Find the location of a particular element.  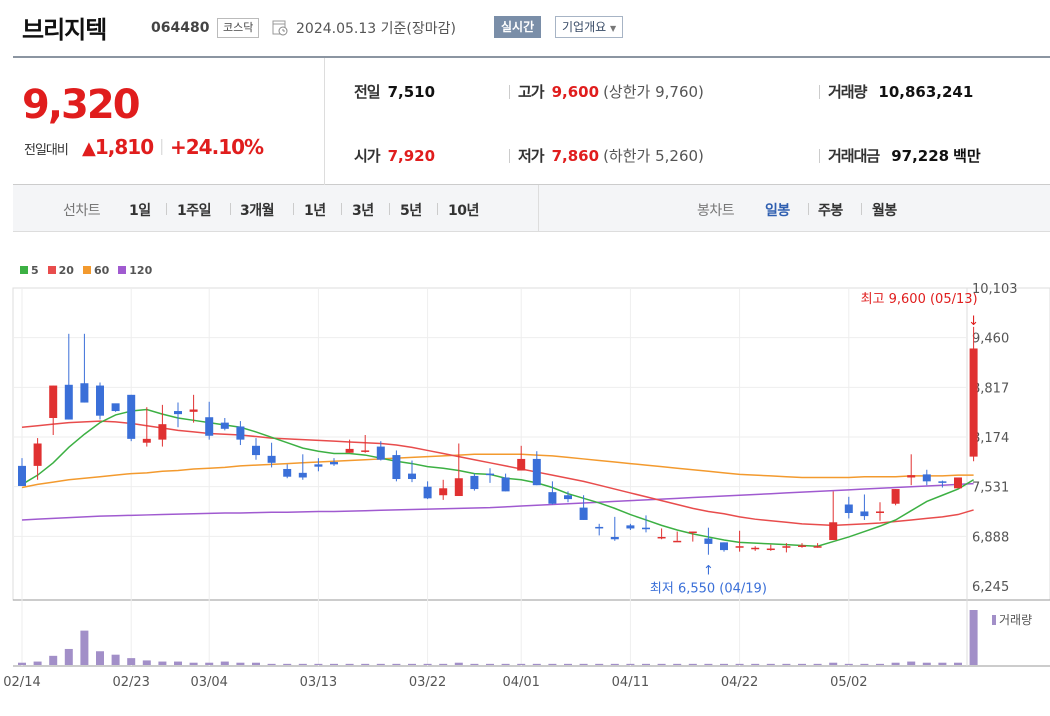

company-overview-button: 기업개요 ▼ is located at coordinates (589, 27).